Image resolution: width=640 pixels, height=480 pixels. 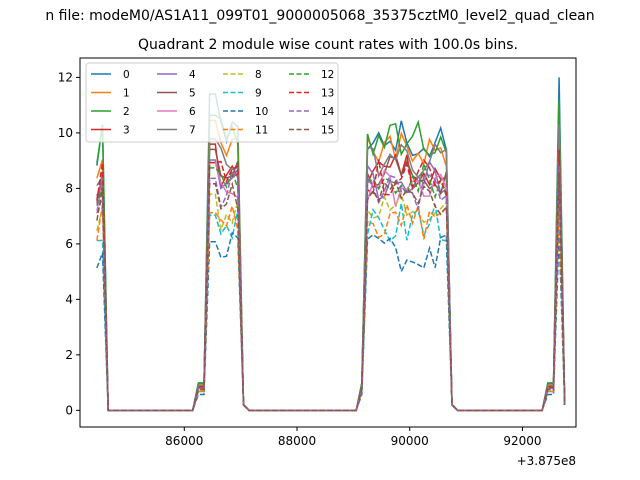 What do you see at coordinates (327, 75) in the screenshot?
I see `legend-label-12: 12` at bounding box center [327, 75].